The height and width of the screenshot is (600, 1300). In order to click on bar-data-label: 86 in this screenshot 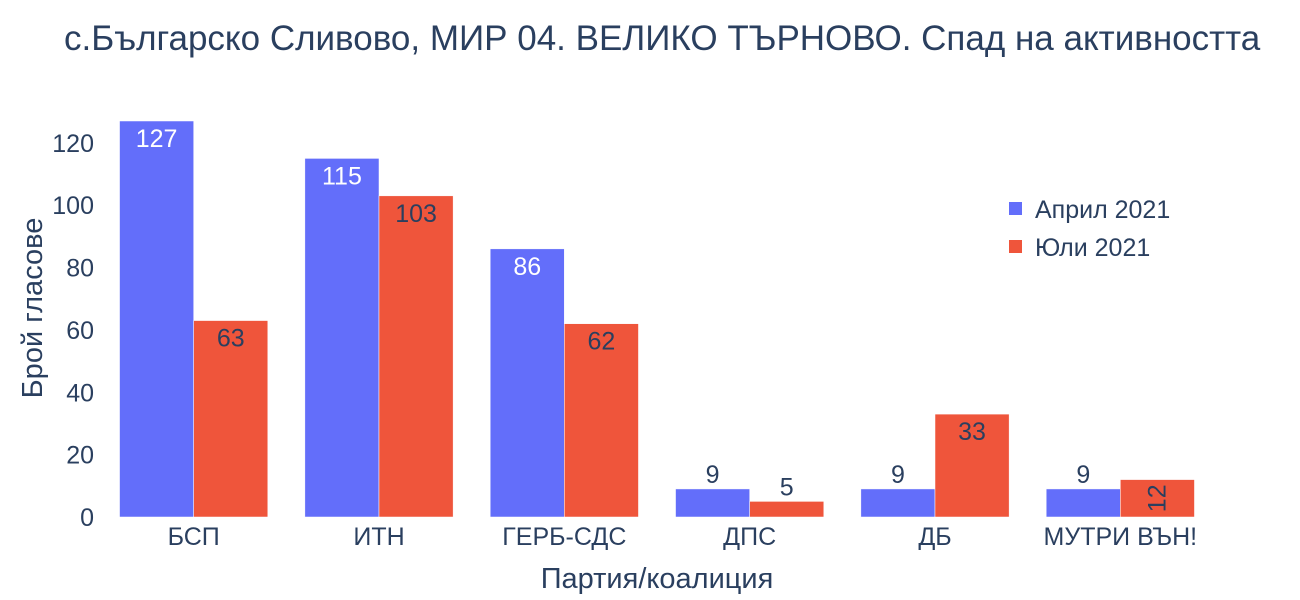, I will do `click(527, 267)`.